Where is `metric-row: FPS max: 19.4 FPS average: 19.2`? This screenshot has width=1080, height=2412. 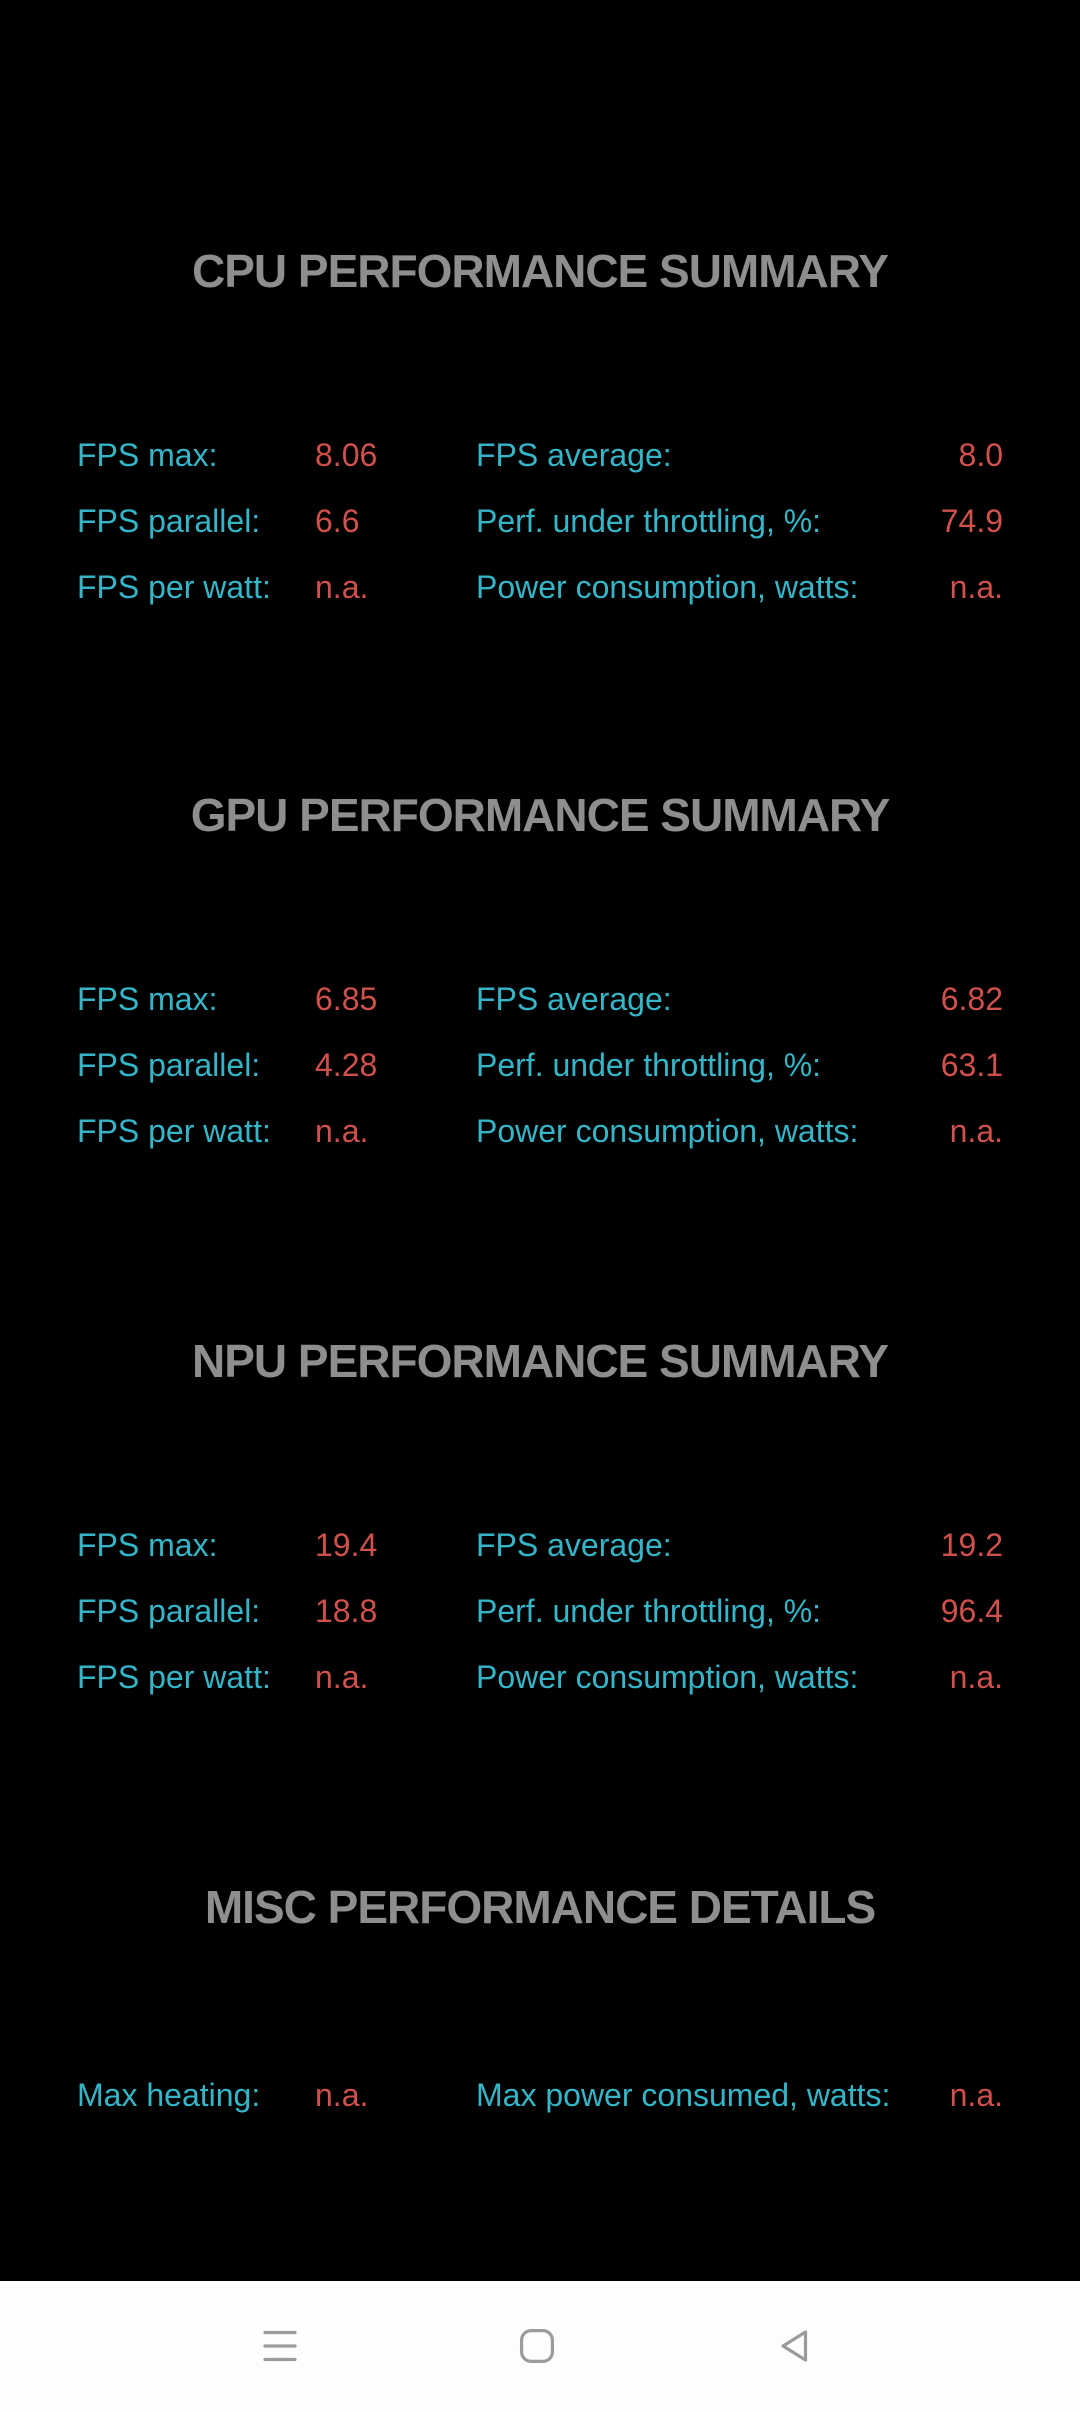
metric-row: FPS max: 19.4 FPS average: 19.2 is located at coordinates (540, 1545).